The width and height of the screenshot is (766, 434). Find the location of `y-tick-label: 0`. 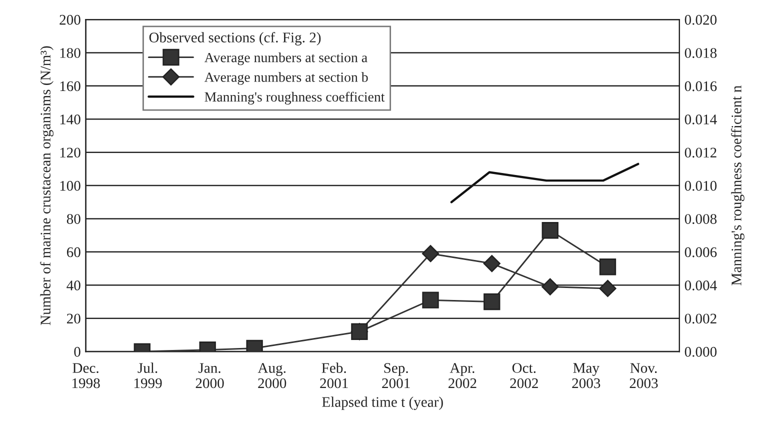

y-tick-label: 0 is located at coordinates (77, 351).